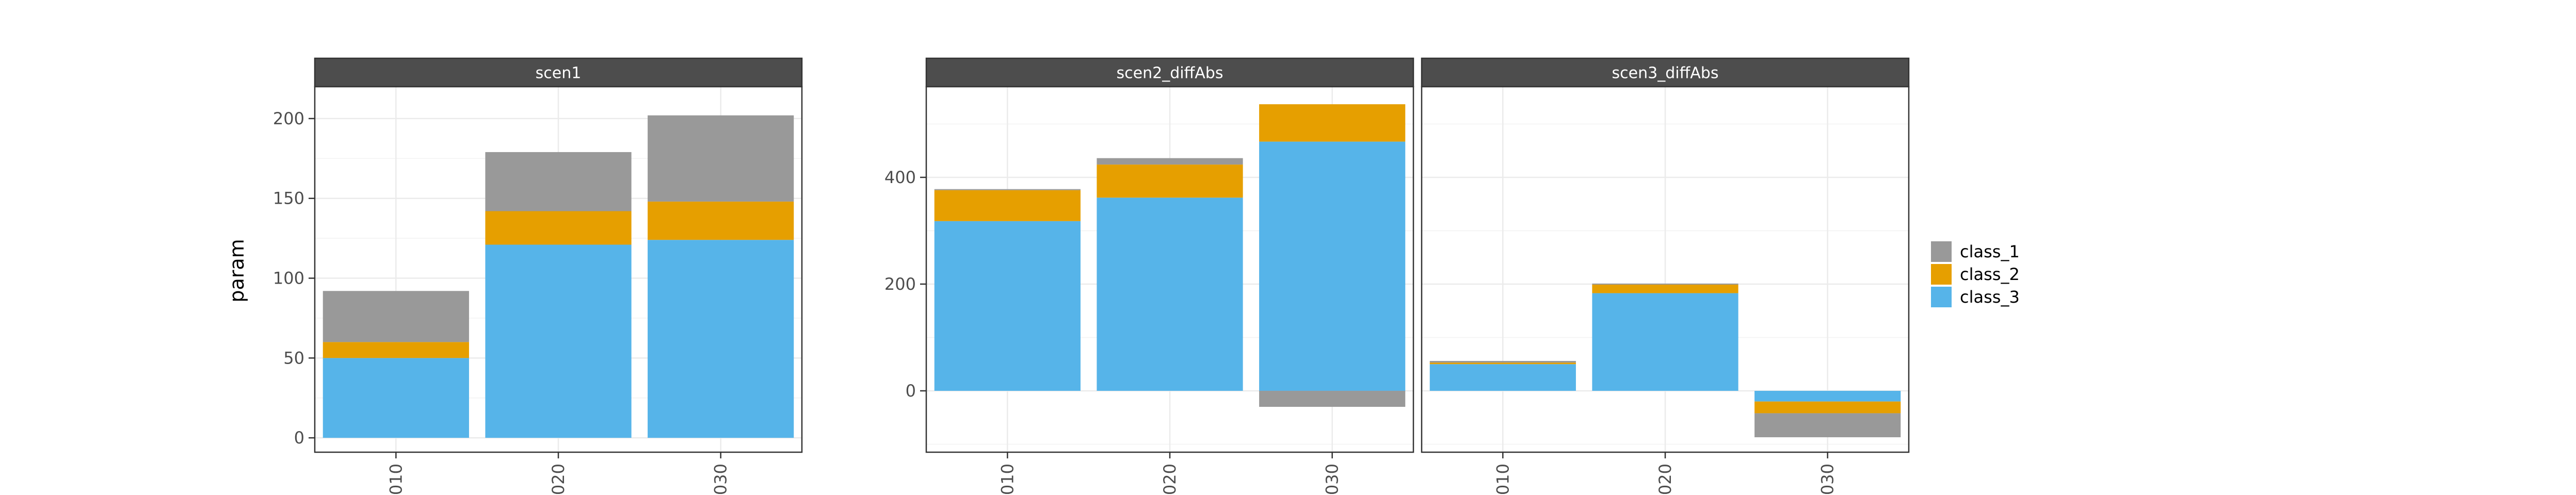 Image resolution: width=2576 pixels, height=495 pixels. Describe the element at coordinates (1990, 274) in the screenshot. I see `legend-label: class_2` at that location.